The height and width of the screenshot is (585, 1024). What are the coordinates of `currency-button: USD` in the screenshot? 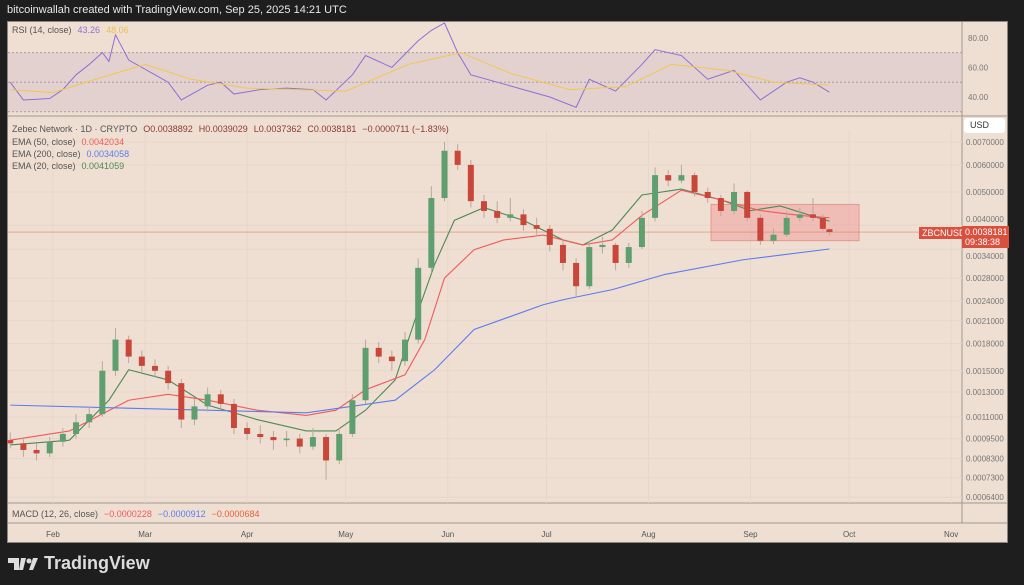 It's located at (984, 125).